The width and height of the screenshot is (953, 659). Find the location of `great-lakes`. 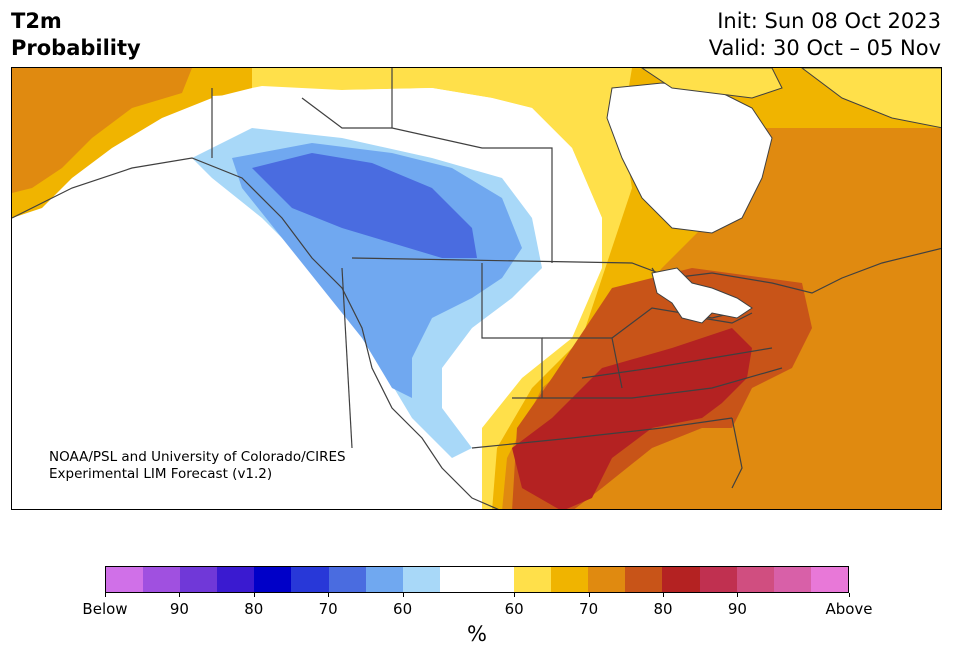

great-lakes is located at coordinates (702, 295).